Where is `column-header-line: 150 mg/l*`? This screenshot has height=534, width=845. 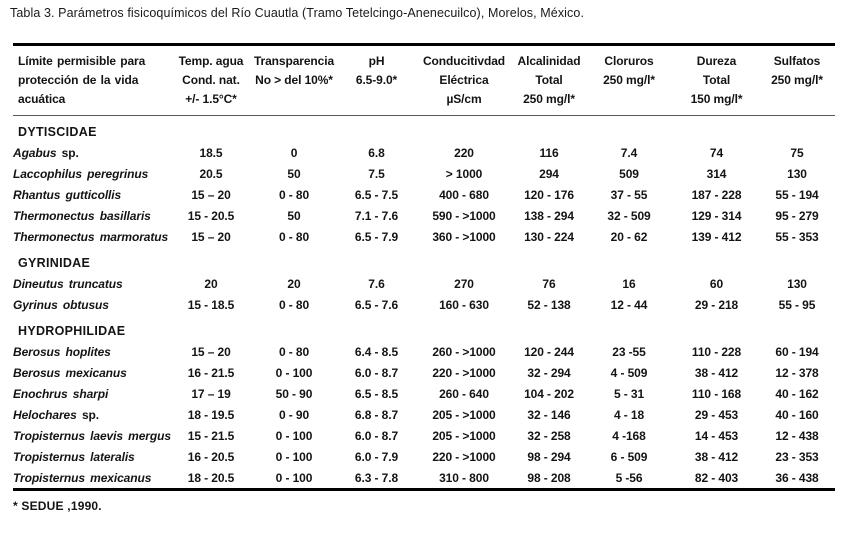
column-header-line: 150 mg/l* is located at coordinates (716, 99).